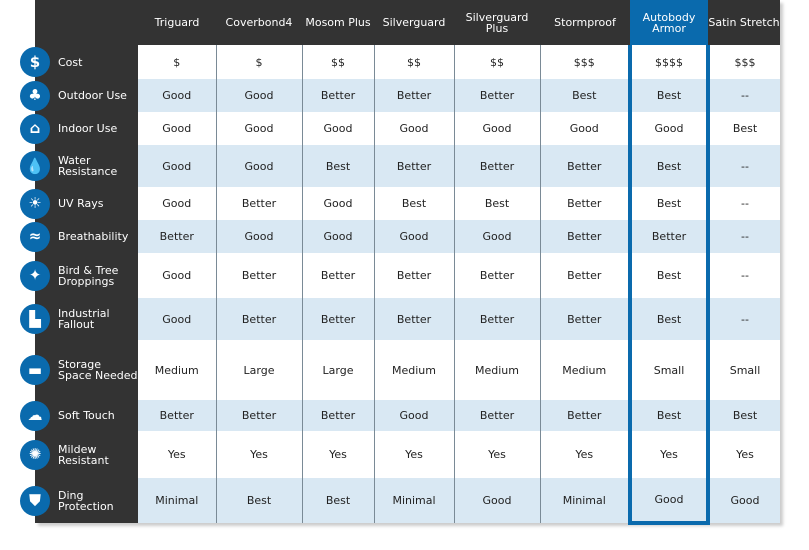 This screenshot has width=809, height=550. I want to click on row-label-text: Water Resistance, so click(88, 166).